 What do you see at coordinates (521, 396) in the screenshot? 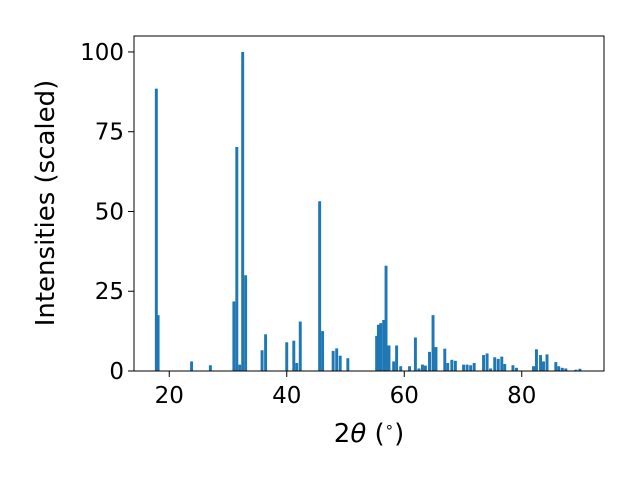
I see `x-tick-label: 80` at bounding box center [521, 396].